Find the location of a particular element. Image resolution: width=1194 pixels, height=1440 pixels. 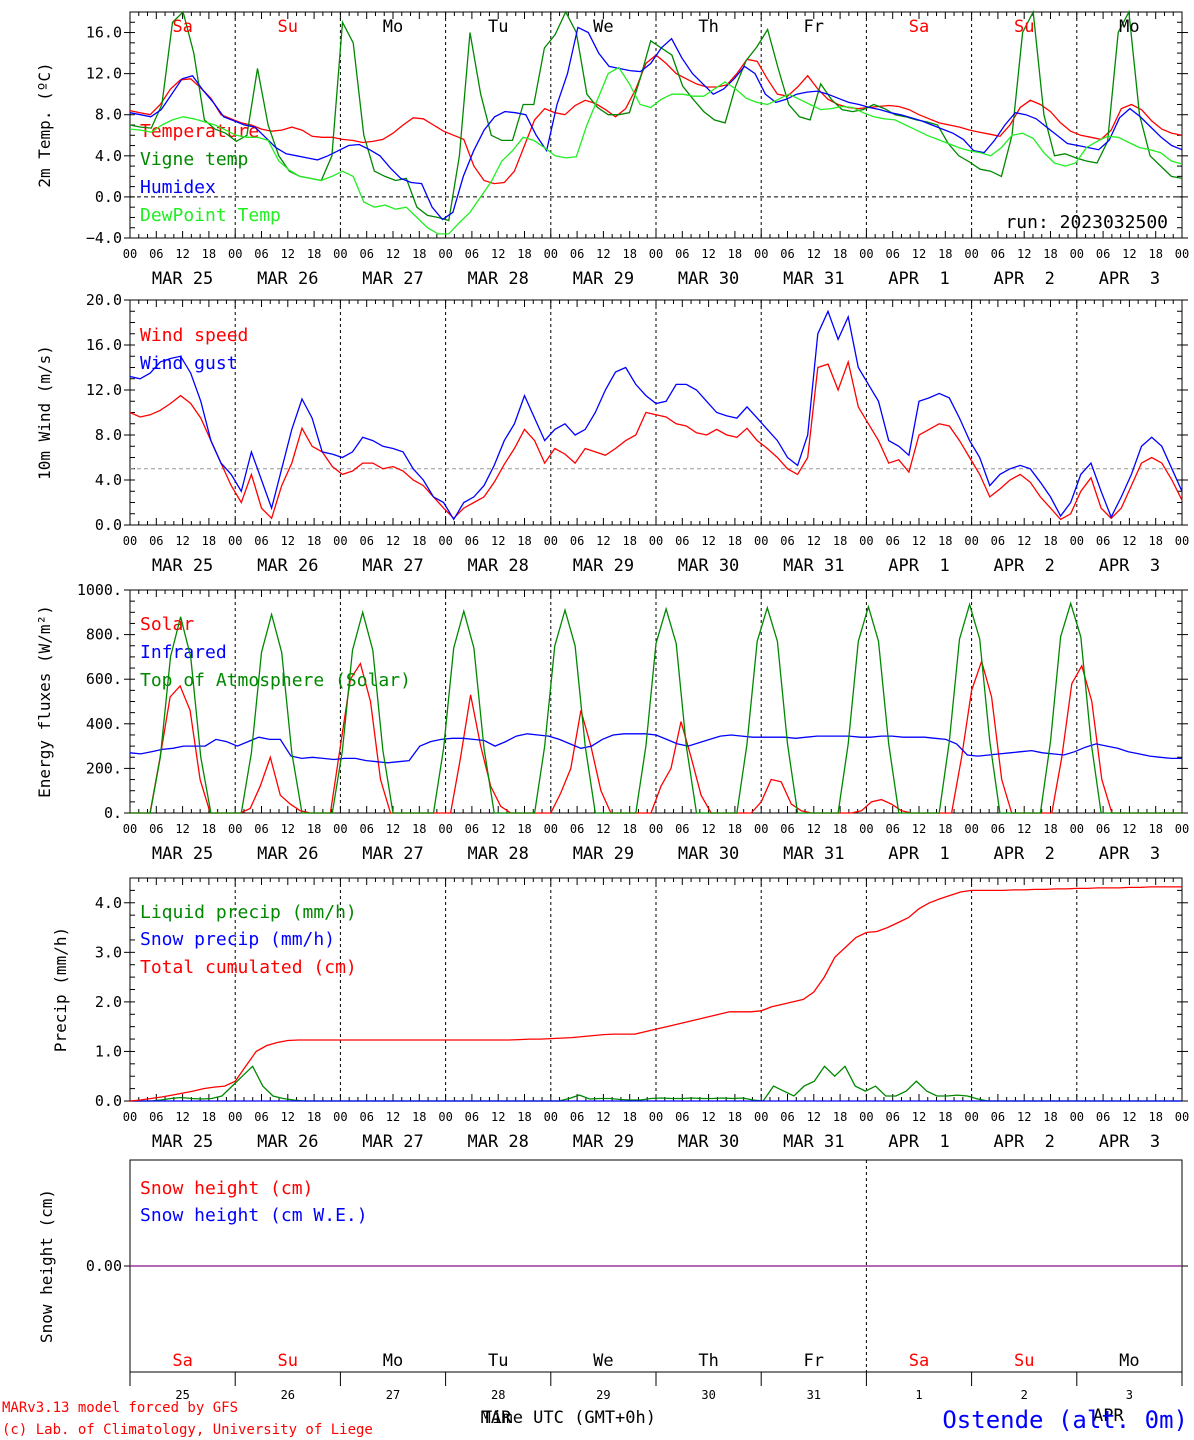

y-tick-label: 200. is located at coordinates (104, 768).